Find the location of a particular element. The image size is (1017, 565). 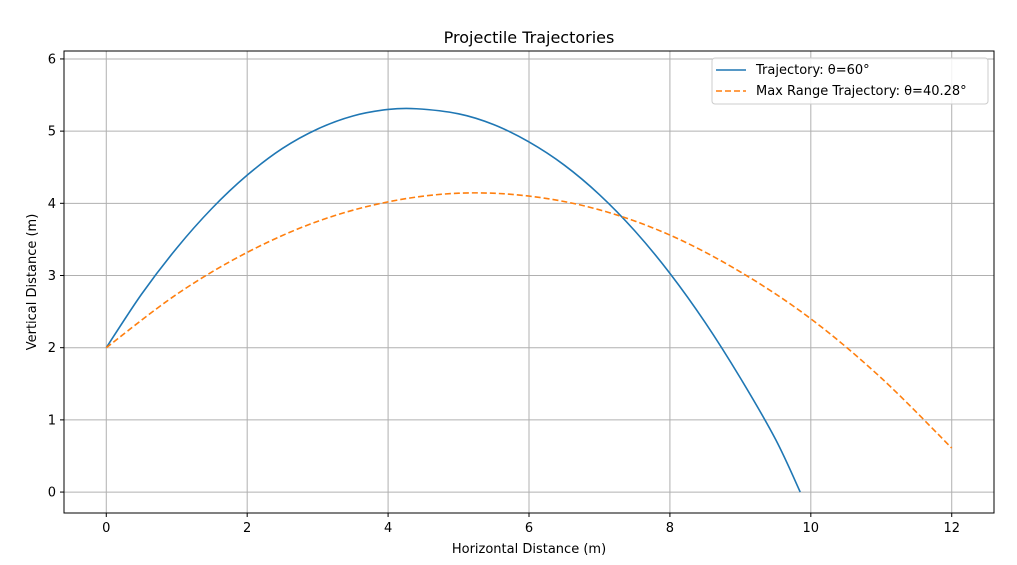

y-tick-label: 5 is located at coordinates (52, 132).